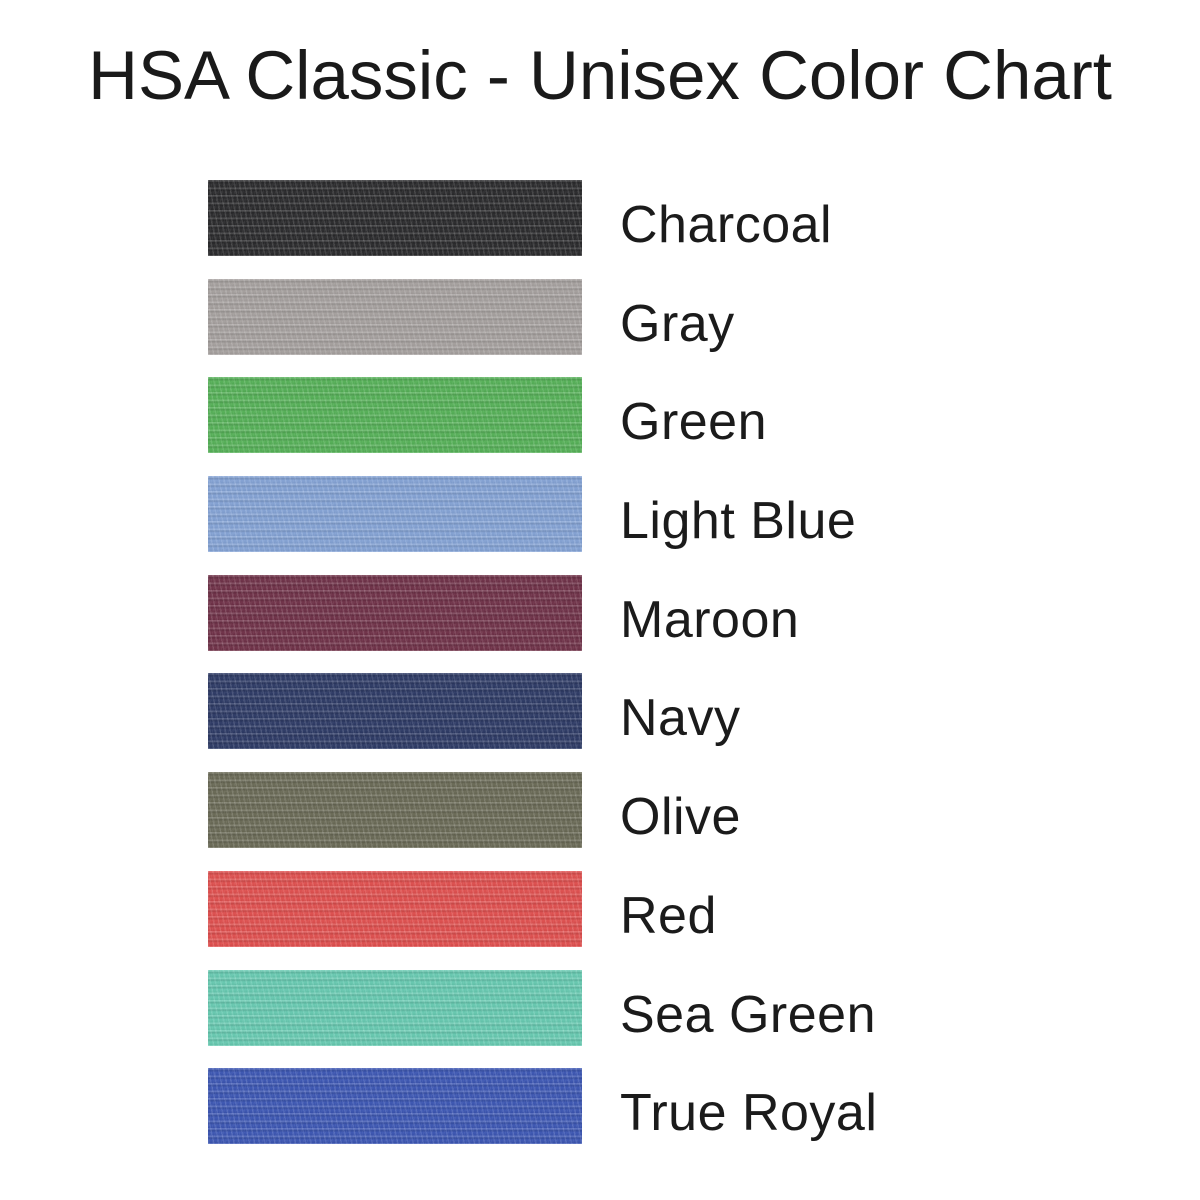  I want to click on color-row: Green, so click(542, 415).